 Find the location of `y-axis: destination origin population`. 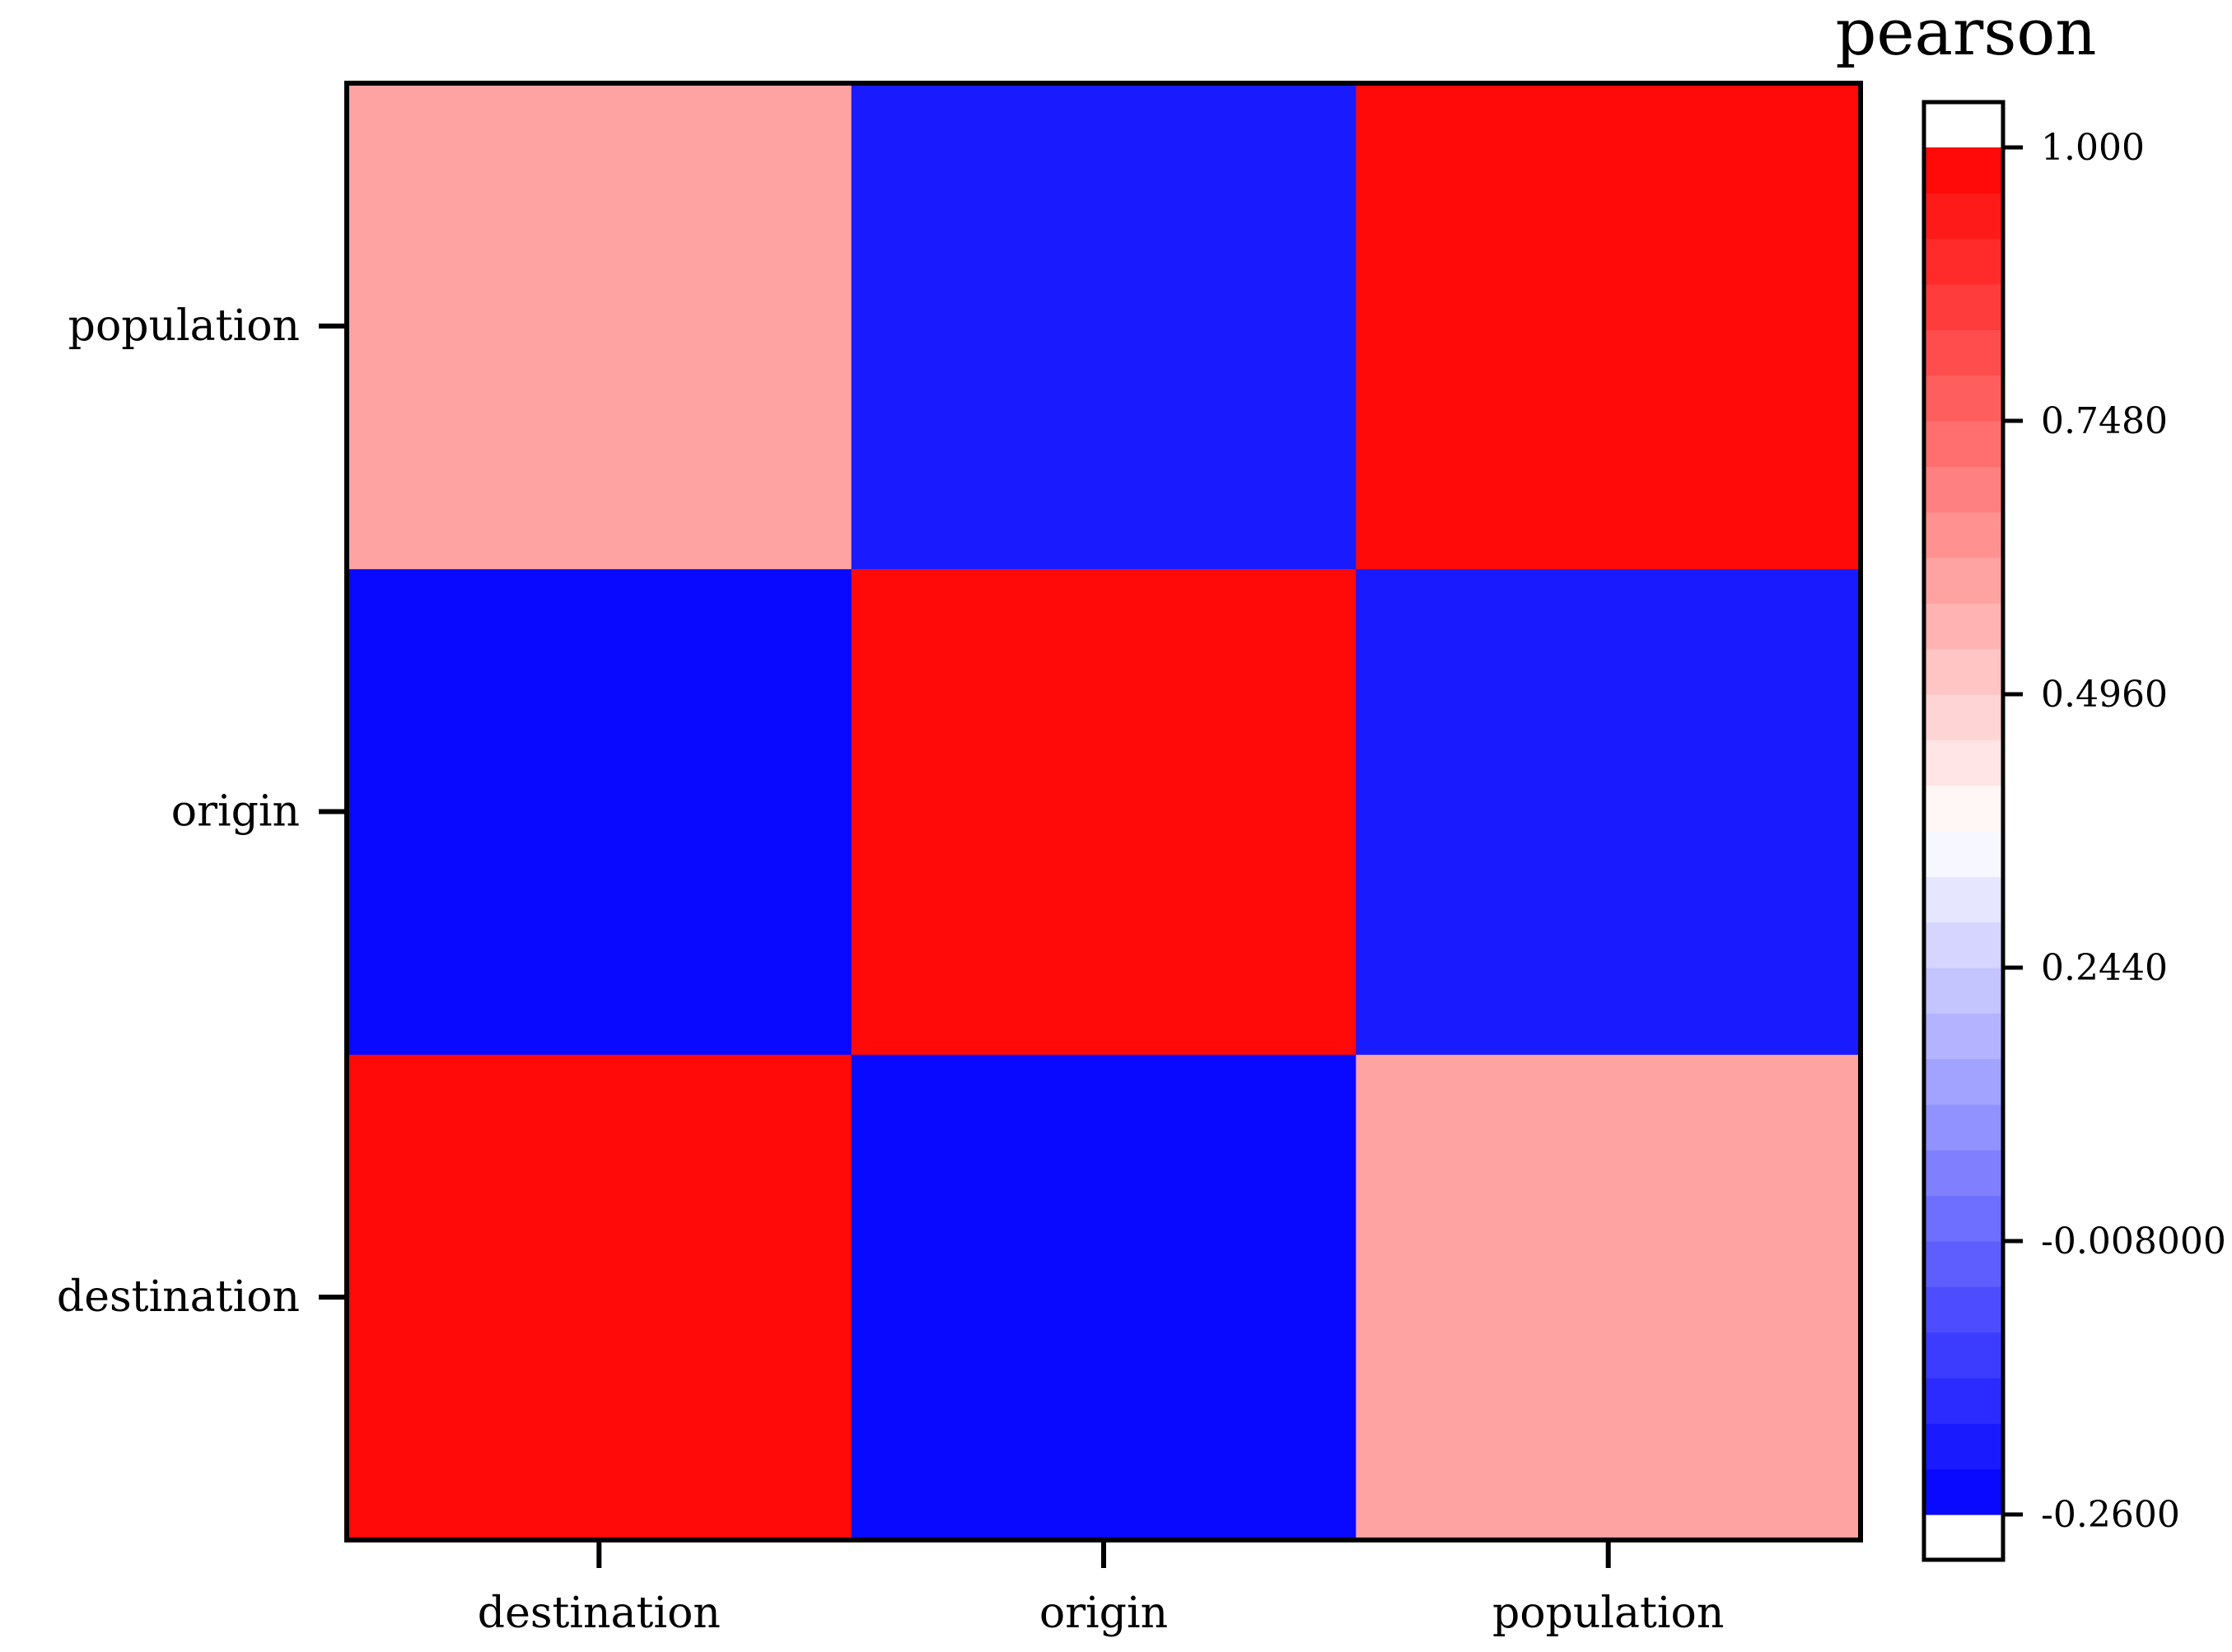

y-axis: destination origin population is located at coordinates (202, 811).